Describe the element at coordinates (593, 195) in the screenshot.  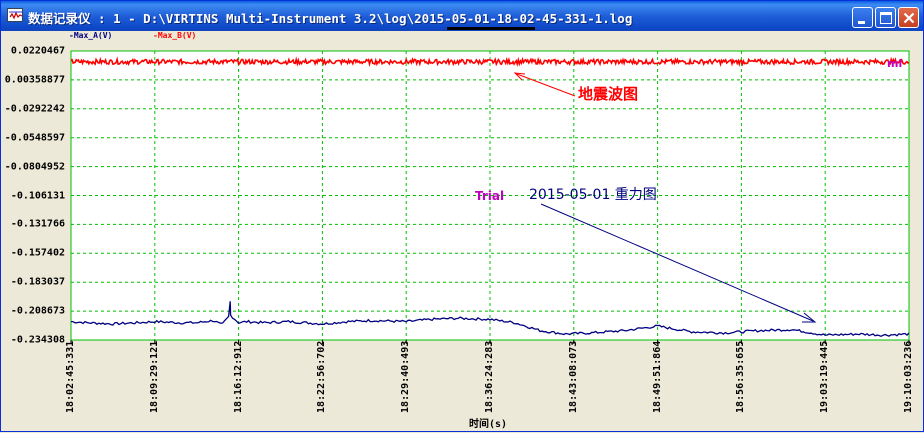
I see `gravity-annotation: 2015-05-01 重力图` at that location.